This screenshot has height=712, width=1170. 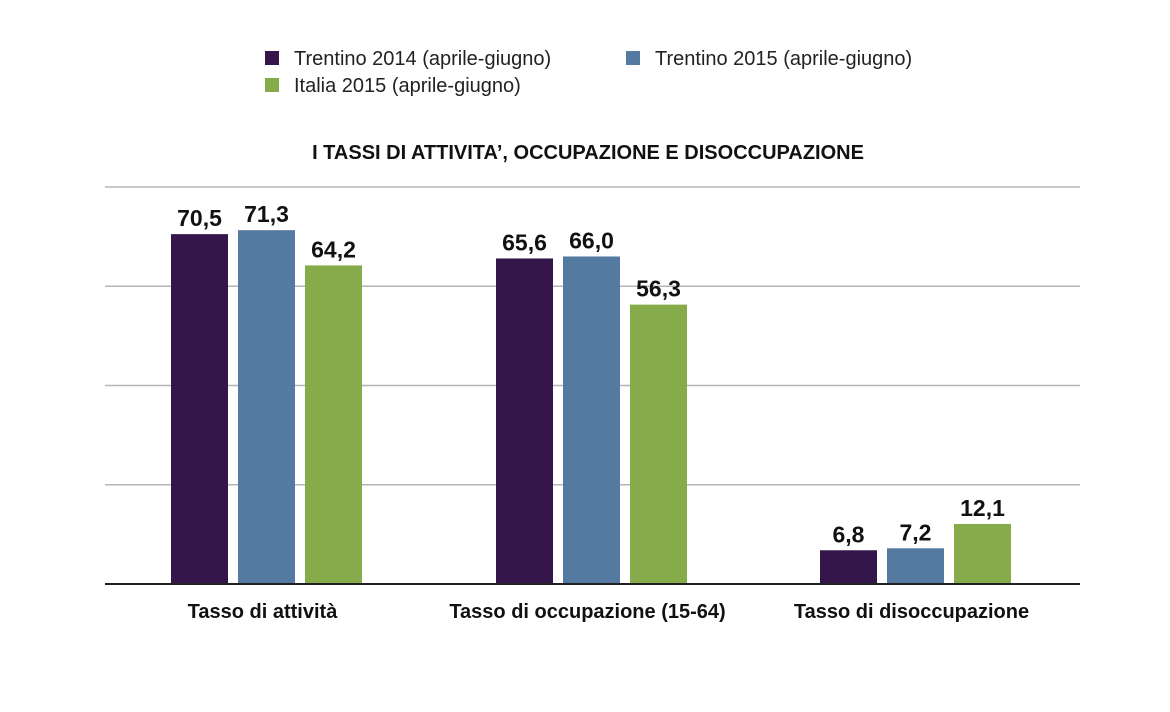 What do you see at coordinates (407, 86) in the screenshot?
I see `legend-label: Italia 2015 (aprile-giugno)` at bounding box center [407, 86].